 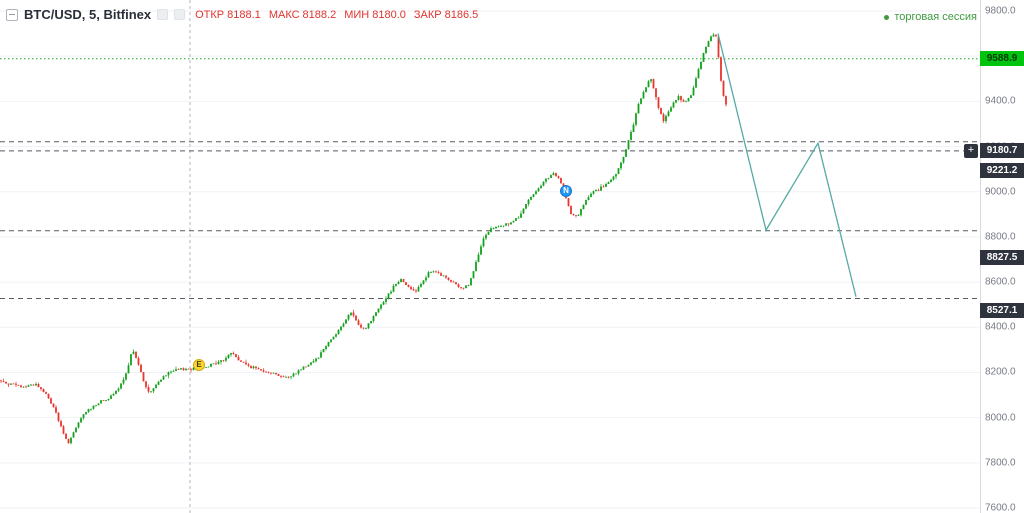 What do you see at coordinates (1000, 101) in the screenshot?
I see `axis-tick: 9400.0` at bounding box center [1000, 101].